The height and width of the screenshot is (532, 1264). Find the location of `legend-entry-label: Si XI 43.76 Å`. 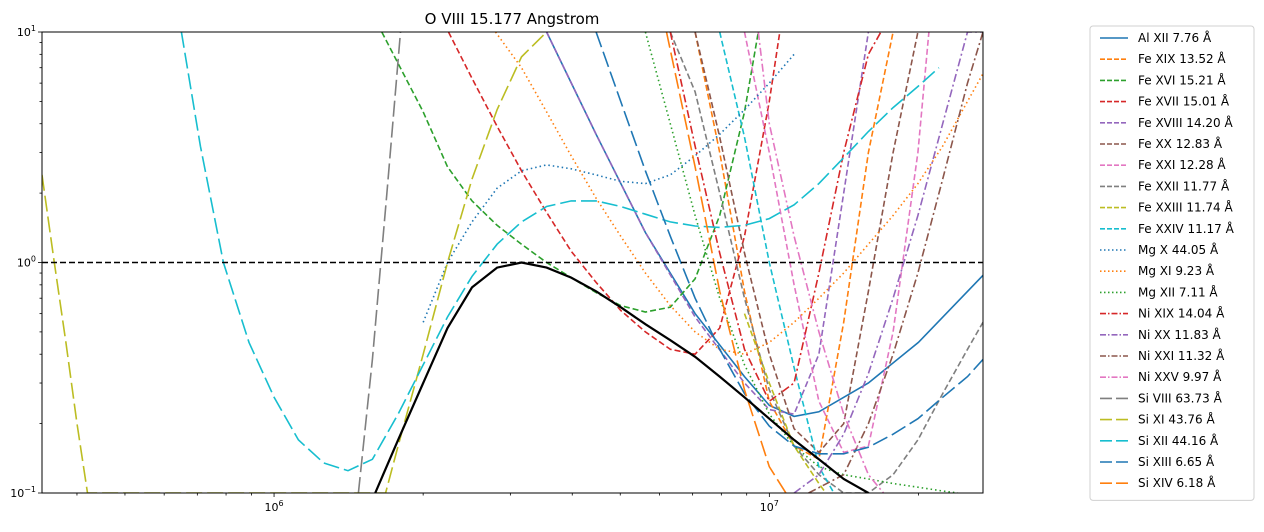

legend-entry-label: Si XI 43.76 Å is located at coordinates (1177, 419).